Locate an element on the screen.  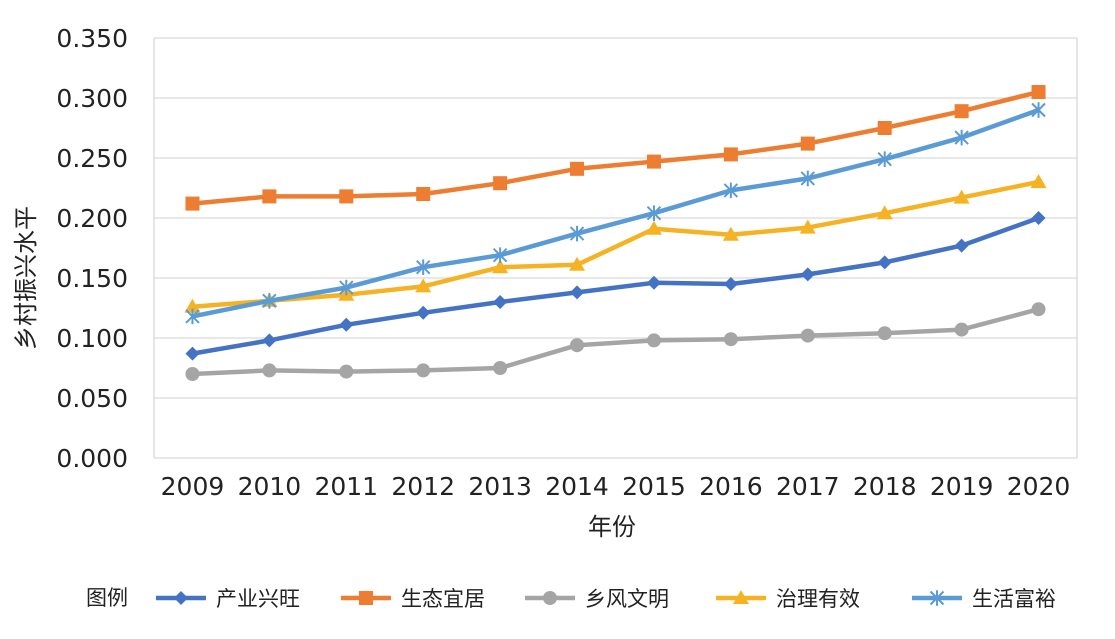
legend: 图例 产业兴旺 生态宜居 乡风文明 治理有效 生活富裕 is located at coordinates (571, 598).